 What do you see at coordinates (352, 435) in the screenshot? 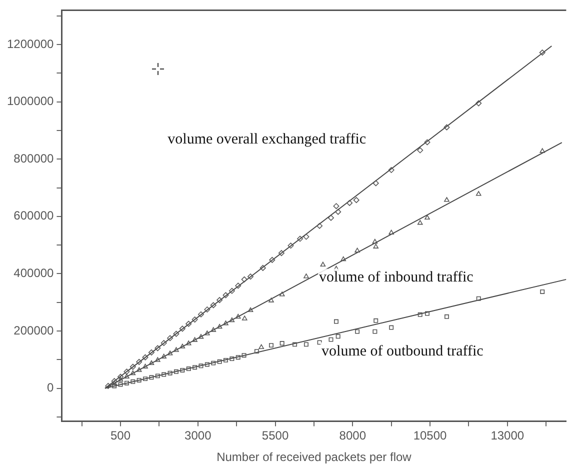
I see `x-tick-label: 8000` at bounding box center [352, 435].